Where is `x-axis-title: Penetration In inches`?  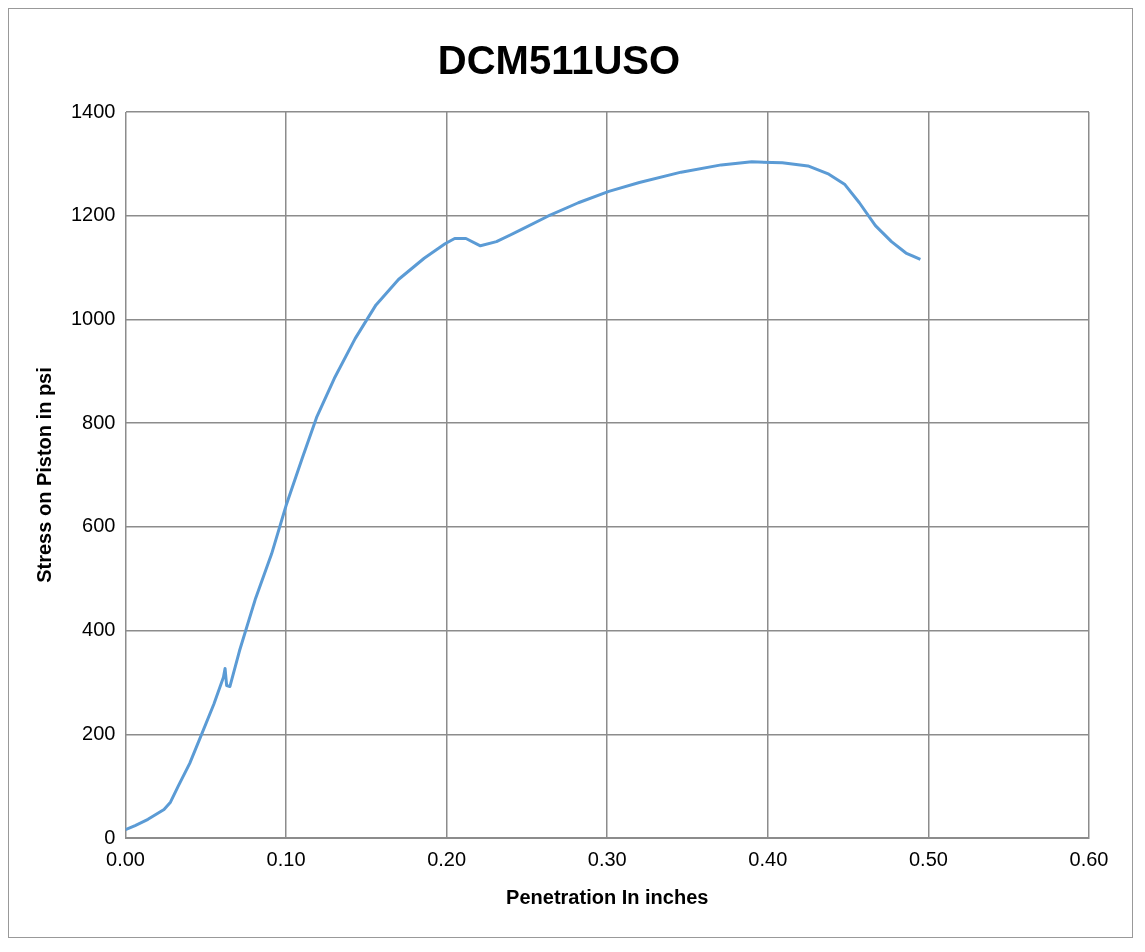
x-axis-title: Penetration In inches is located at coordinates (607, 896).